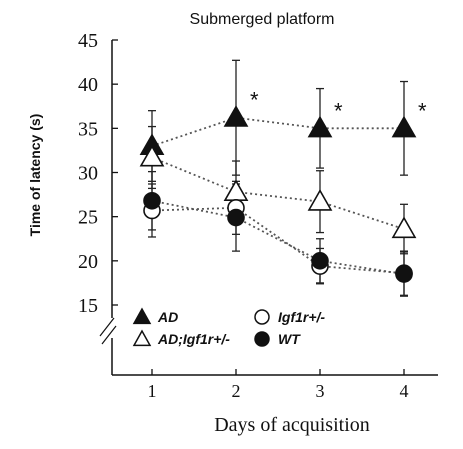 This screenshot has height=449, width=463. I want to click on legend-label: WT, so click(289, 339).